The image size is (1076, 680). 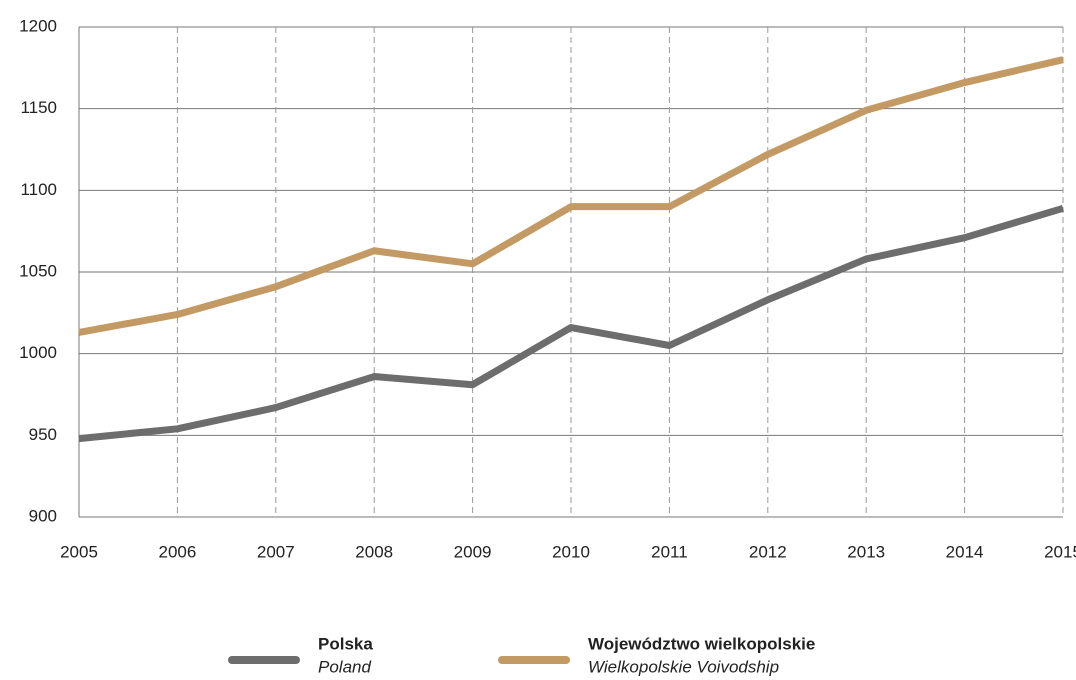 I want to click on x-tick-label: 2012, so click(x=768, y=551).